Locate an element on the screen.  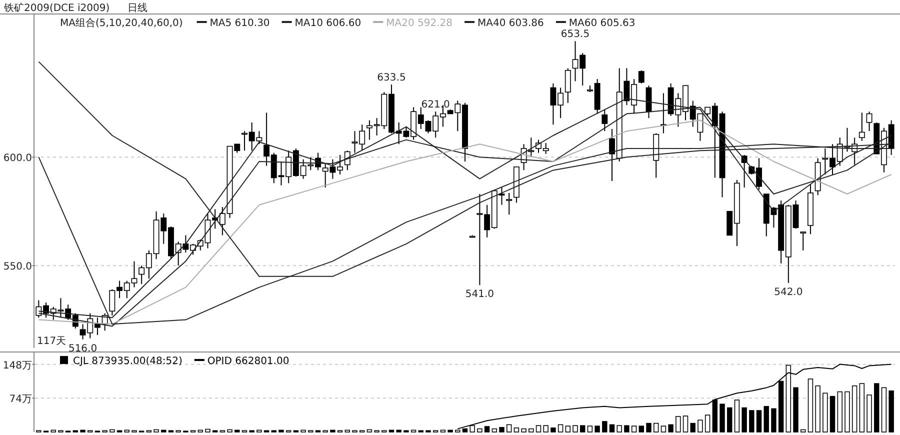
legend-label: CJL 873935.00(48:52) is located at coordinates (127, 361).